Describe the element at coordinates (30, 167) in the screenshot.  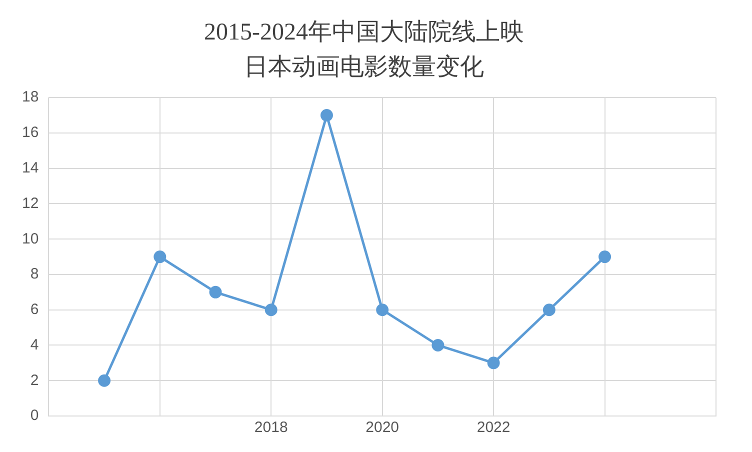
I see `y-tick-label: 14` at that location.